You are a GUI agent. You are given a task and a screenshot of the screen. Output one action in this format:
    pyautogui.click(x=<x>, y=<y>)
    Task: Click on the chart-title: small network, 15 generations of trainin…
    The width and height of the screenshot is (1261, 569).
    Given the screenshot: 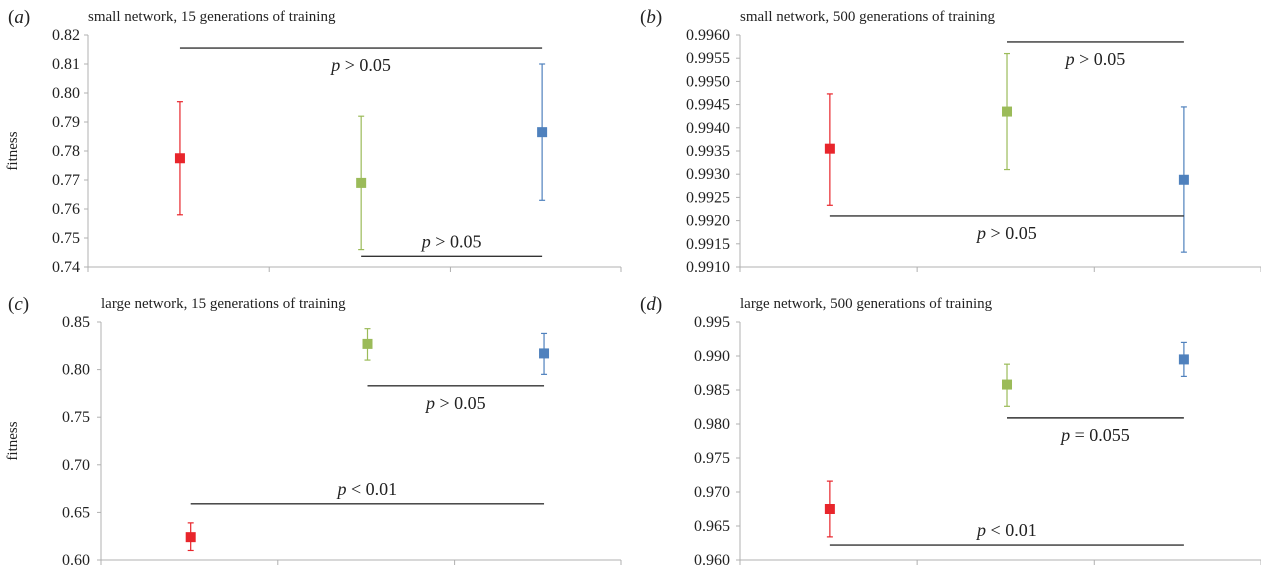 What is the action you would take?
    pyautogui.click(x=212, y=17)
    